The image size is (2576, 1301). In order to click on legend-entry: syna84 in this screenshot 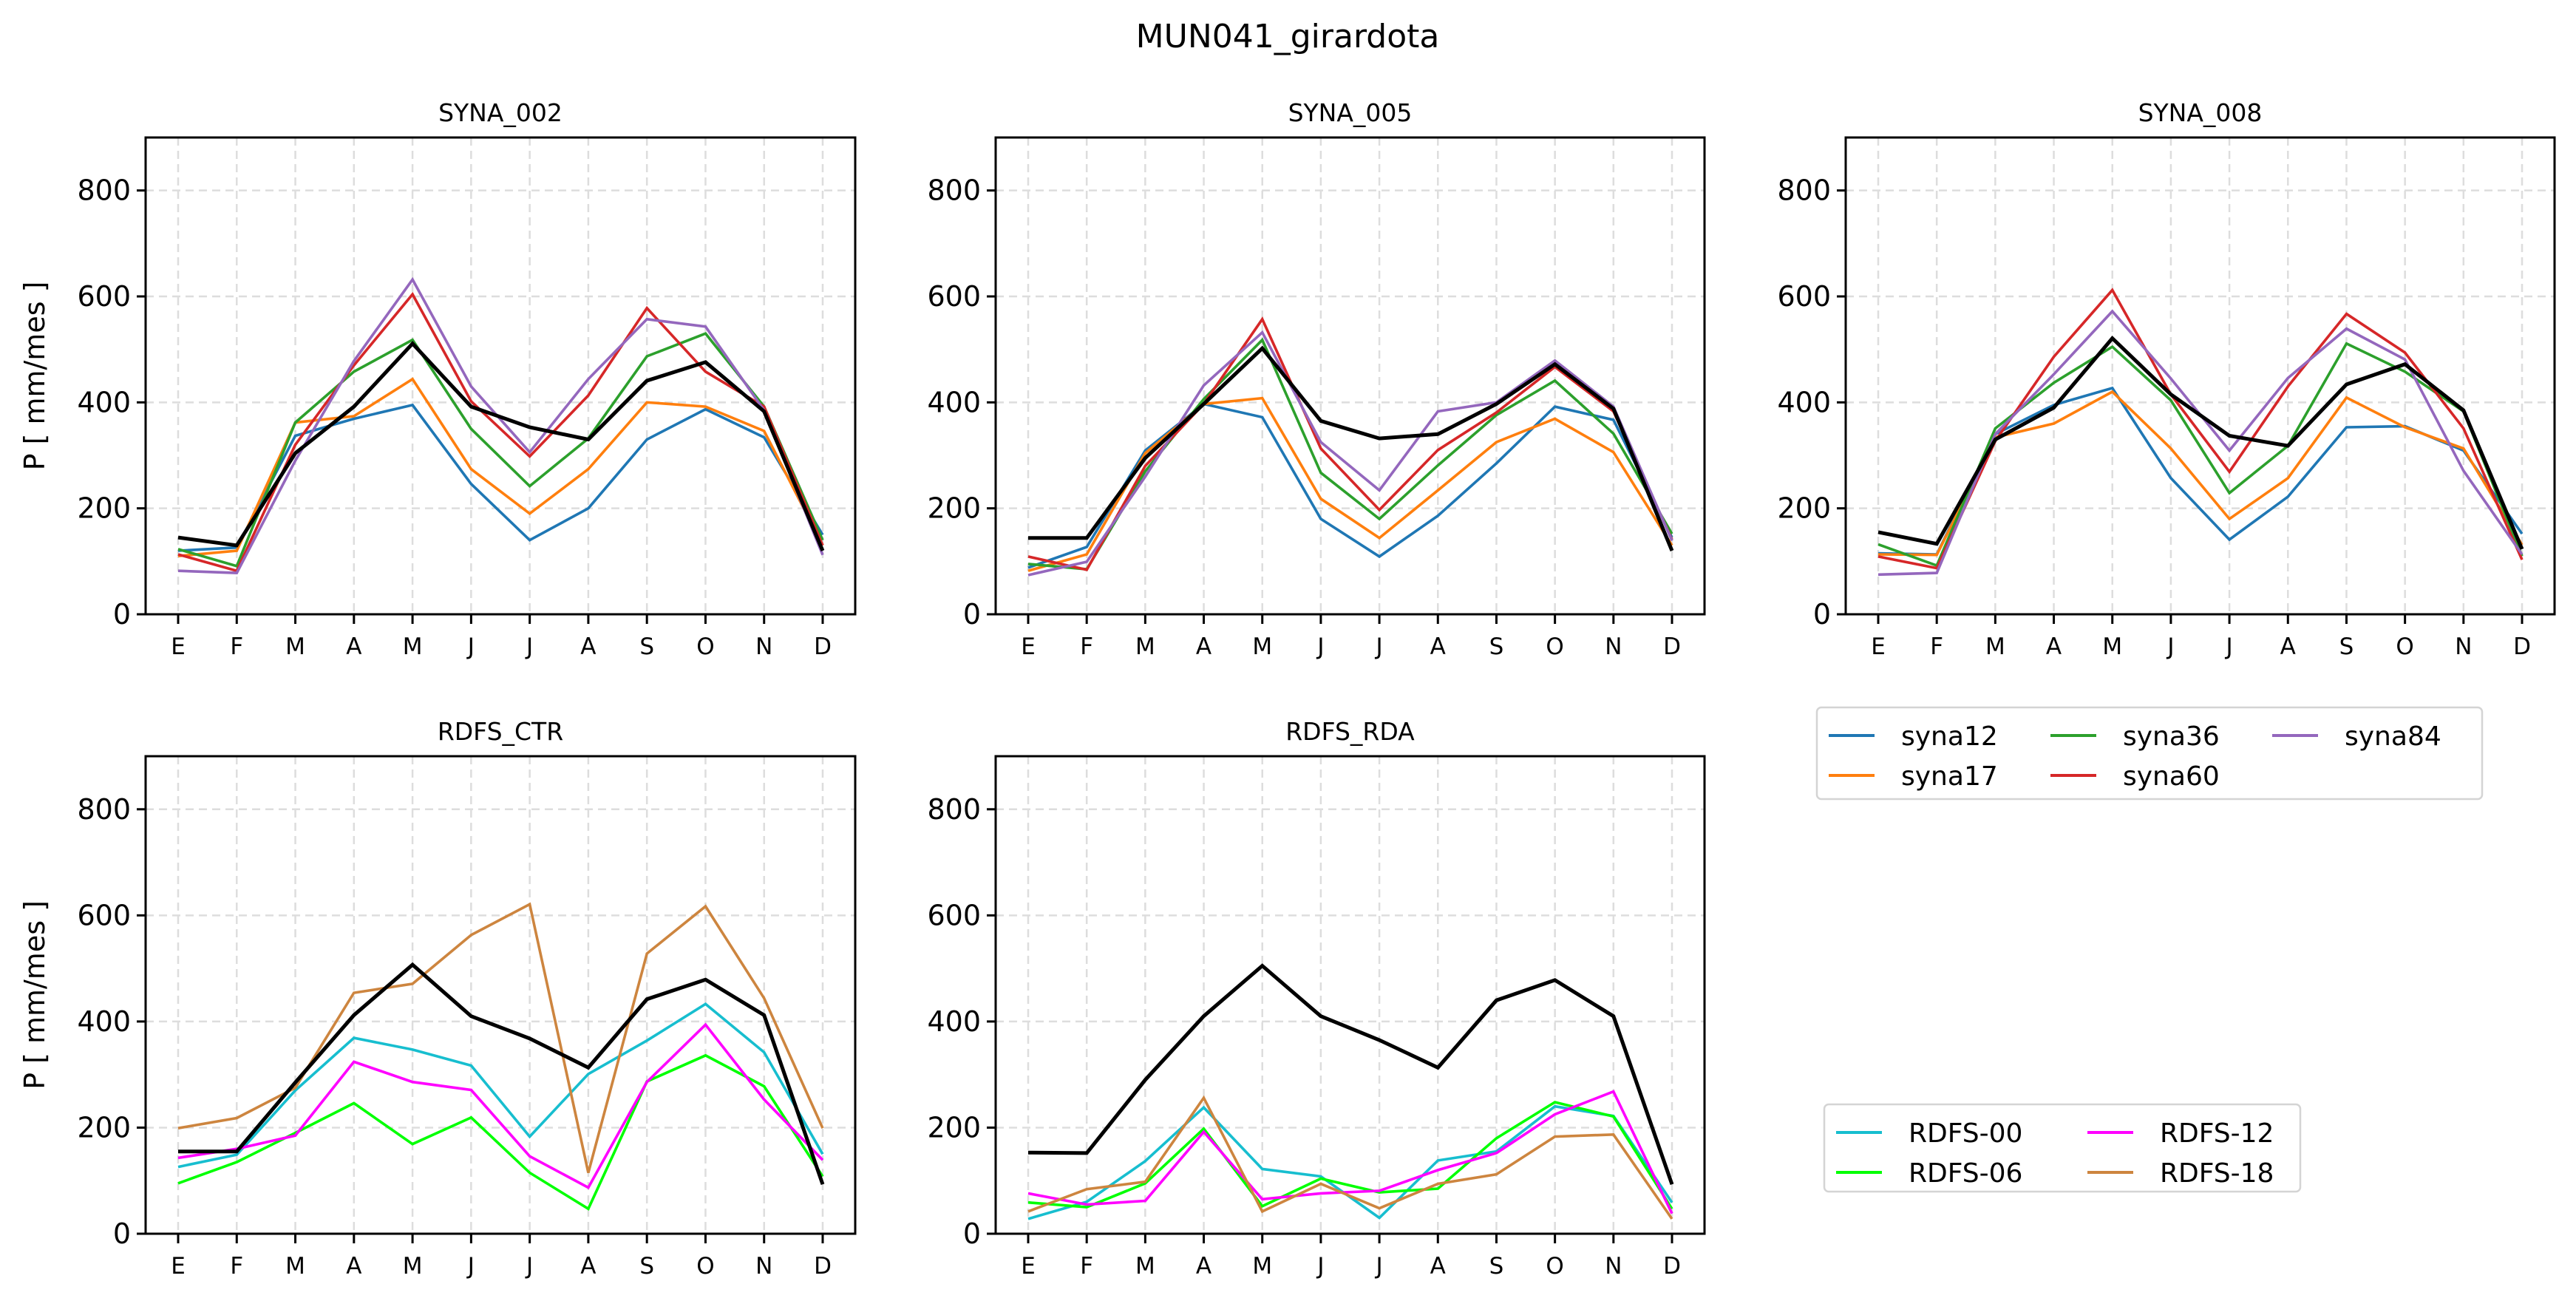, I will do `click(2356, 736)`.